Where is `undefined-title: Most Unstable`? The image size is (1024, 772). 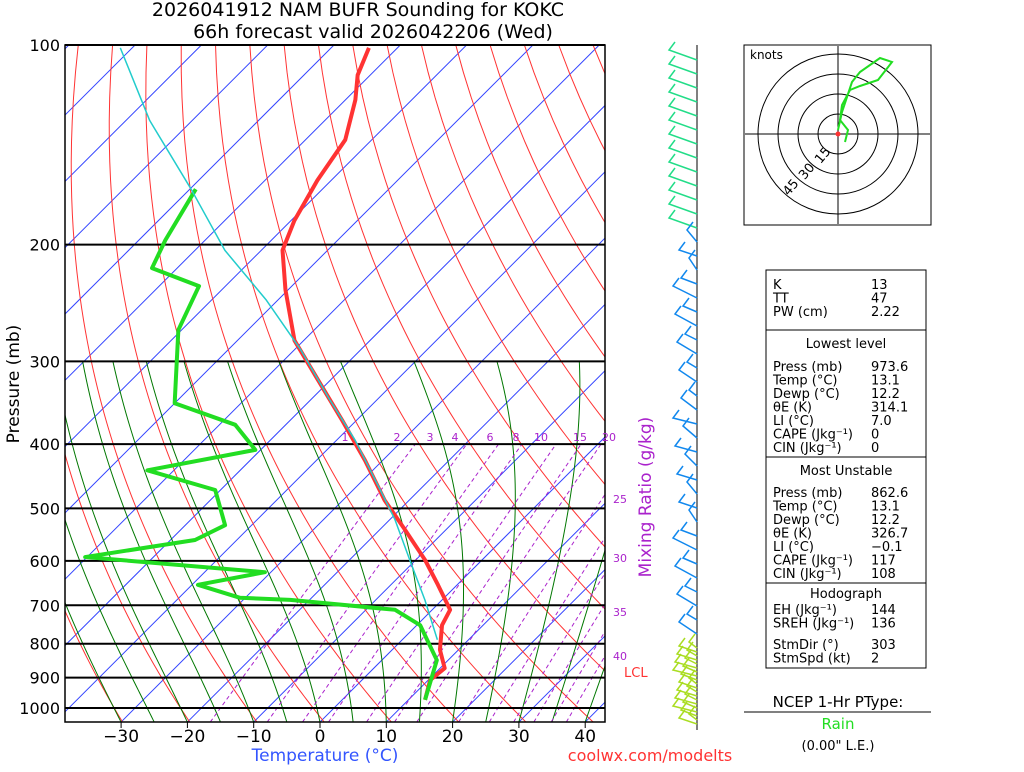
undefined-title: Most Unstable is located at coordinates (846, 471).